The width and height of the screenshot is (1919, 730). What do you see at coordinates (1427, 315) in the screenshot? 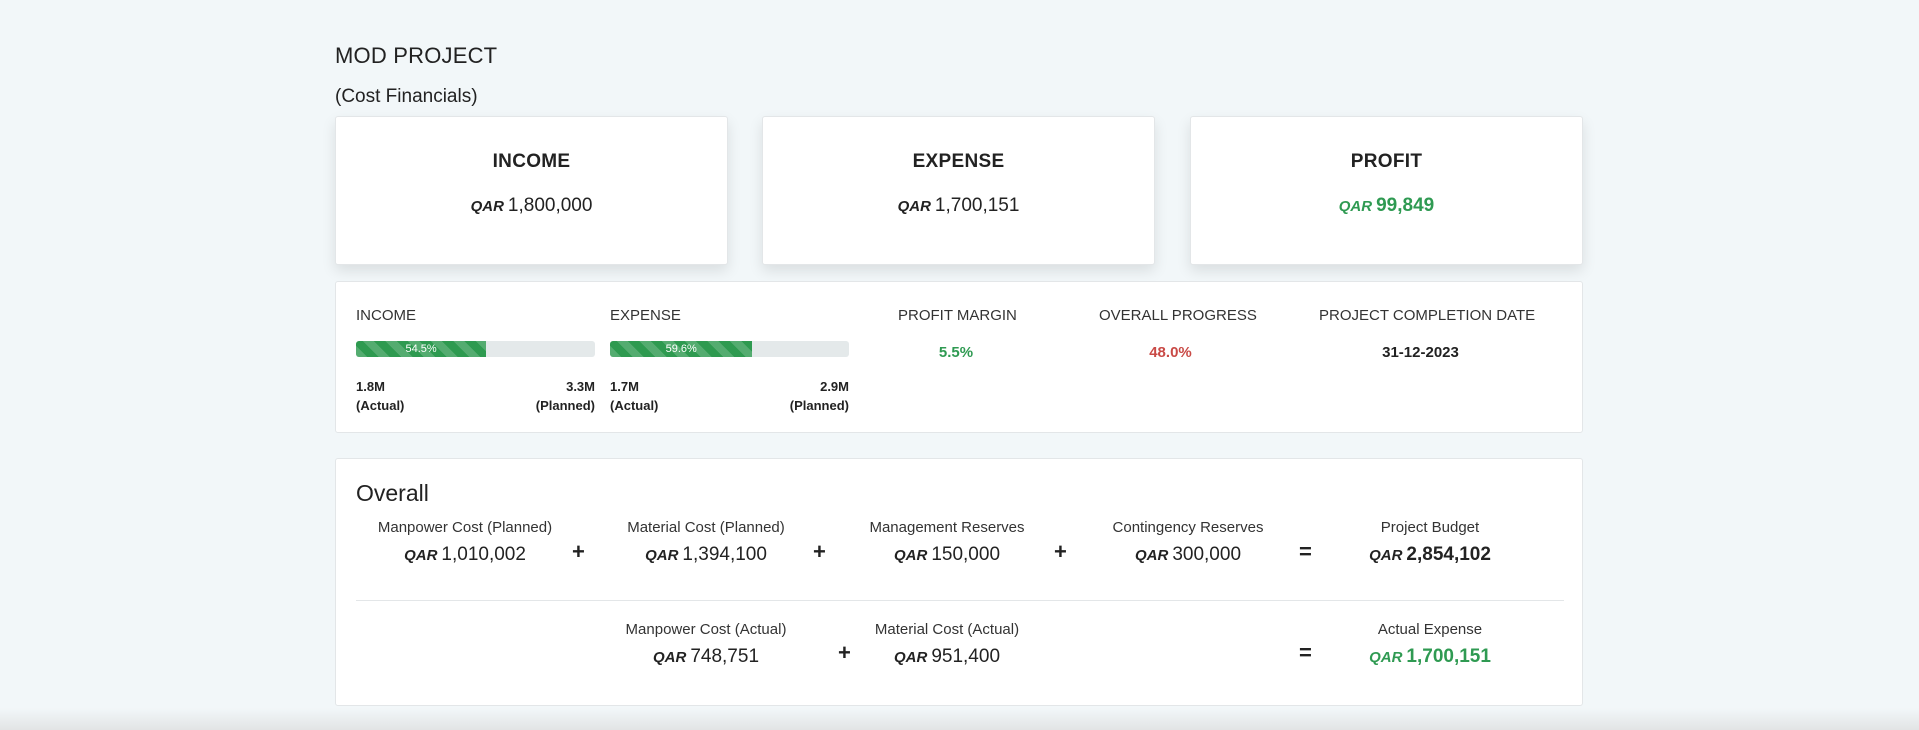
I see `completion-date-label: PROJECT COMPLETION DATE` at bounding box center [1427, 315].